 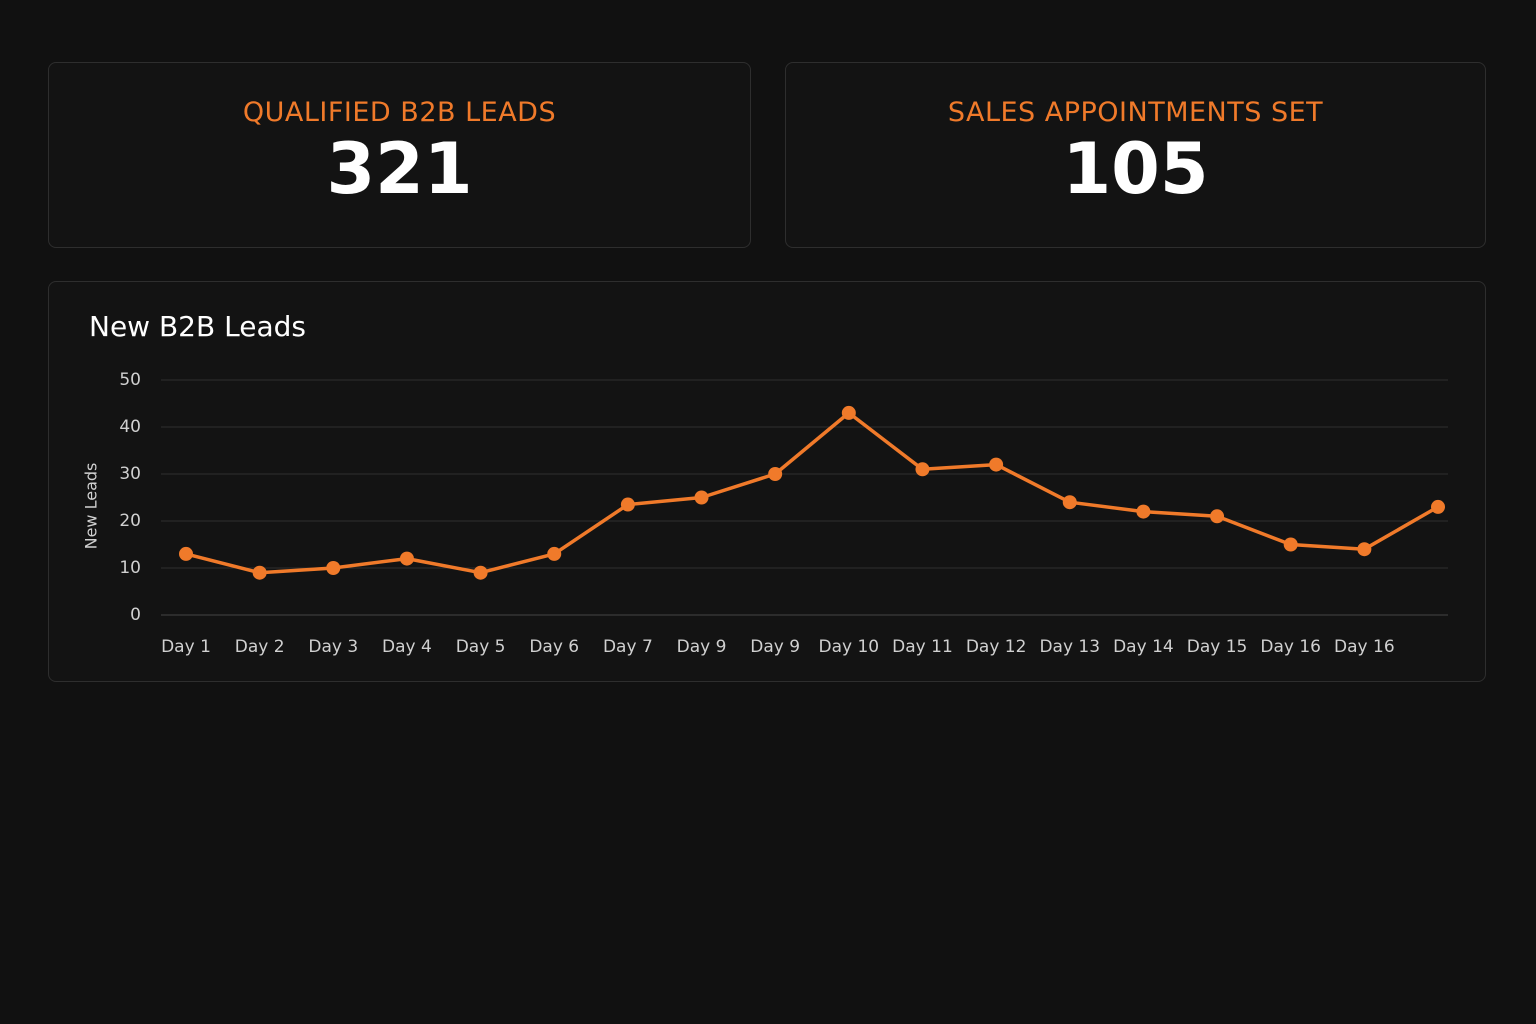 I want to click on x-tick-label: Day 3, so click(x=333, y=647).